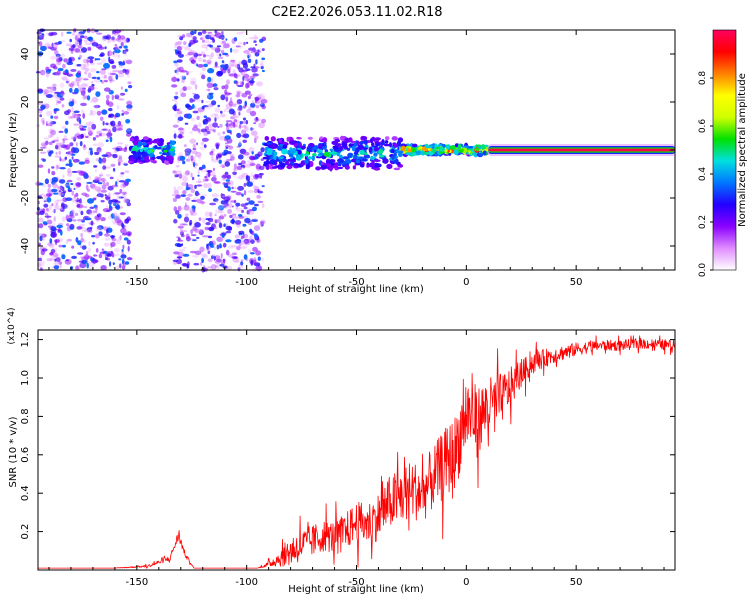 This screenshot has height=600, width=750. Describe the element at coordinates (356, 282) in the screenshot. I see `spectrogram-x-tick-label: -50` at that location.